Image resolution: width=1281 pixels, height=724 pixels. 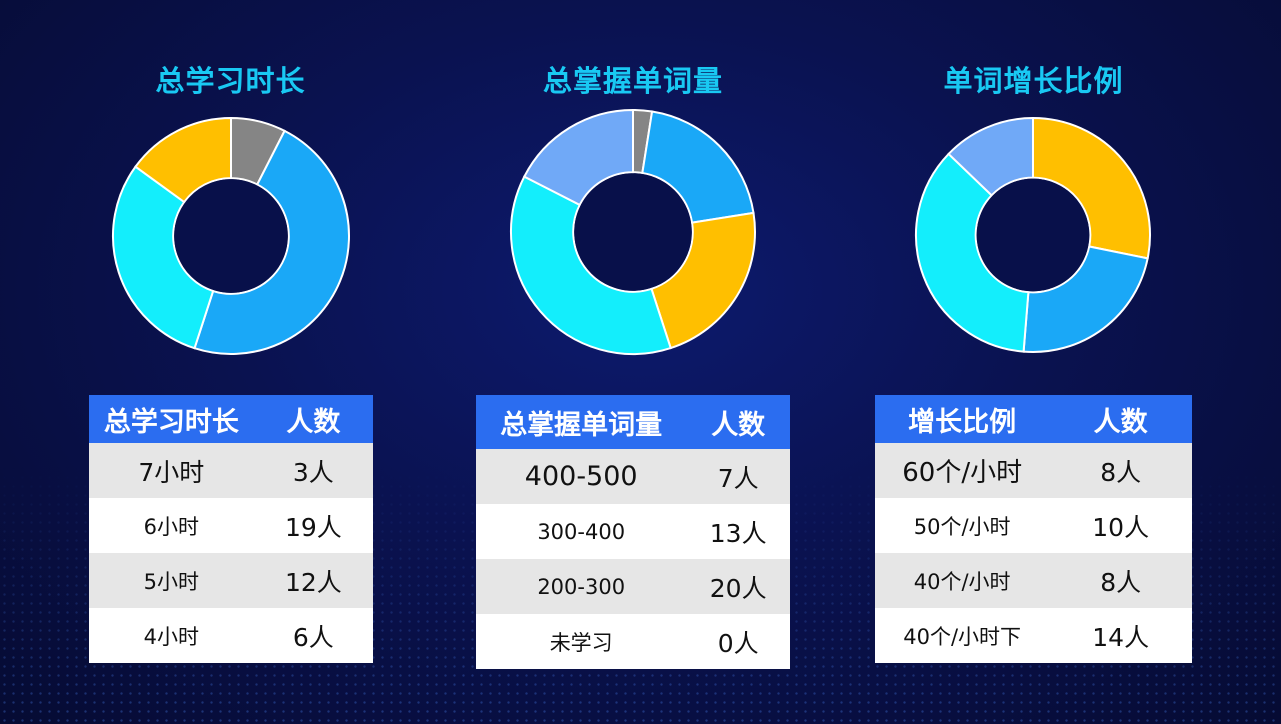 I want to click on table-row: 7小时 3人, so click(x=231, y=470).